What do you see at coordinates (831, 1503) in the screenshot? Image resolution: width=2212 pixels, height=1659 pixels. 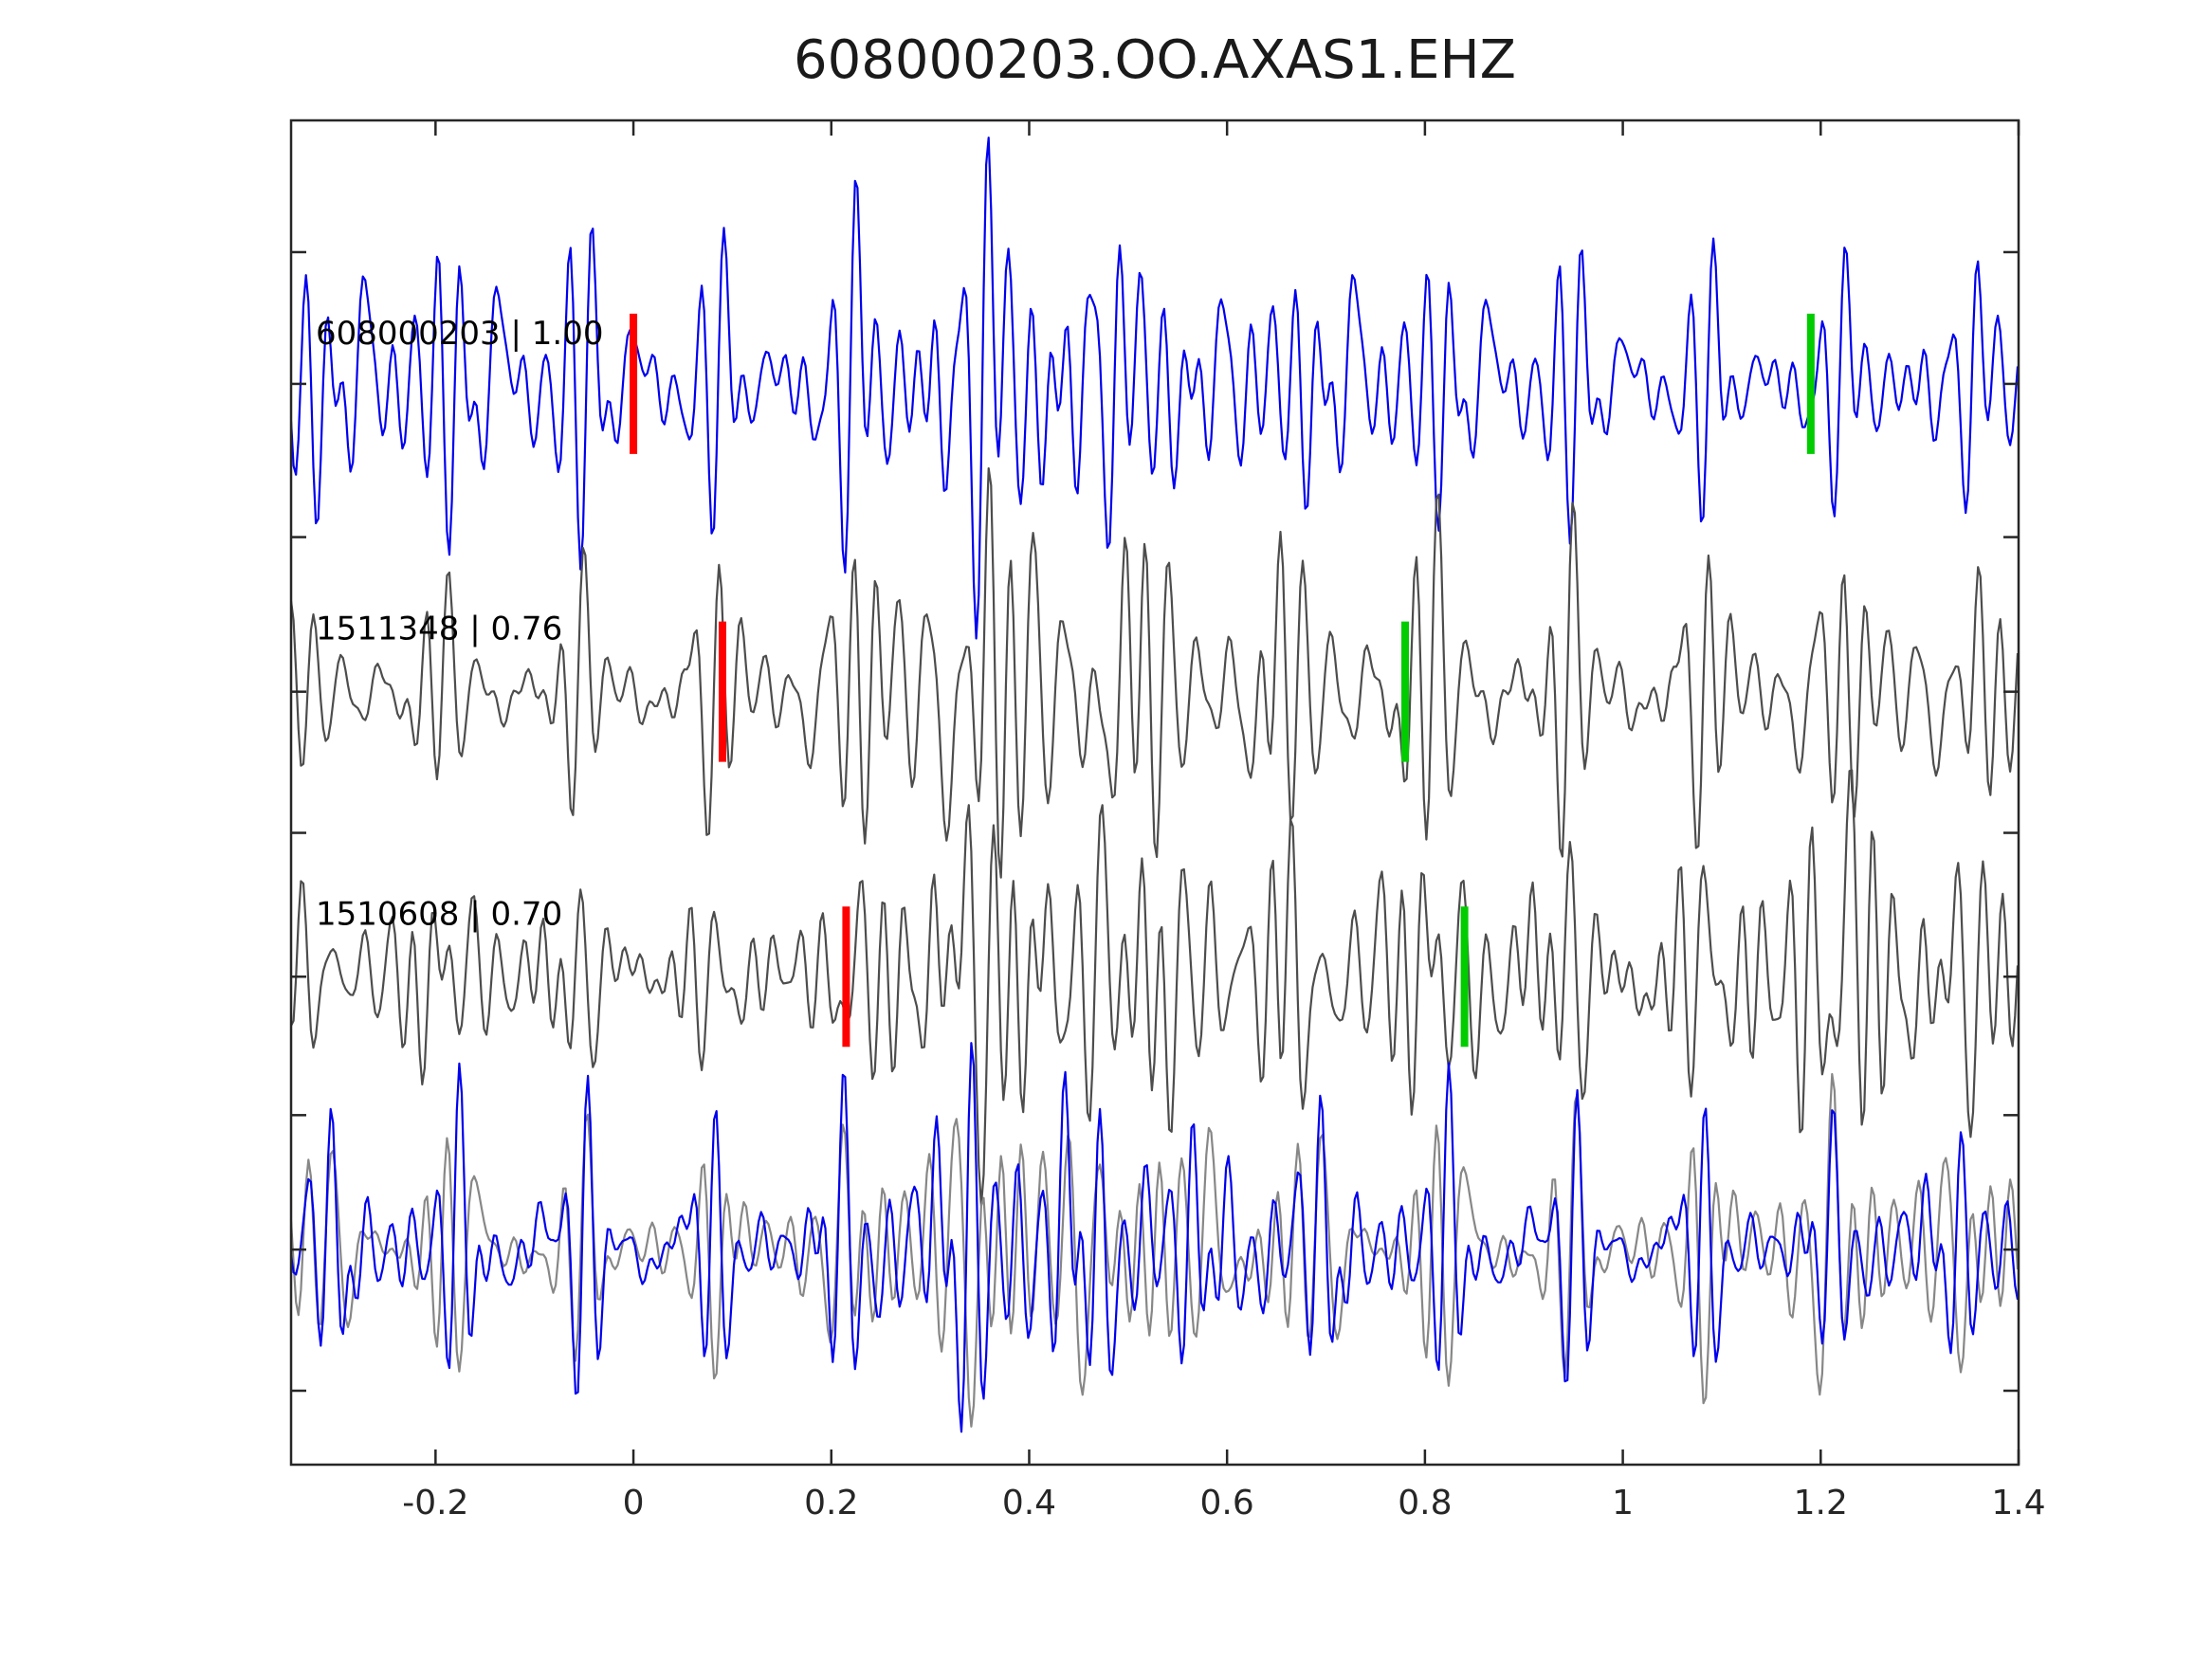 I see `x-tick-label: 0.2` at bounding box center [831, 1503].